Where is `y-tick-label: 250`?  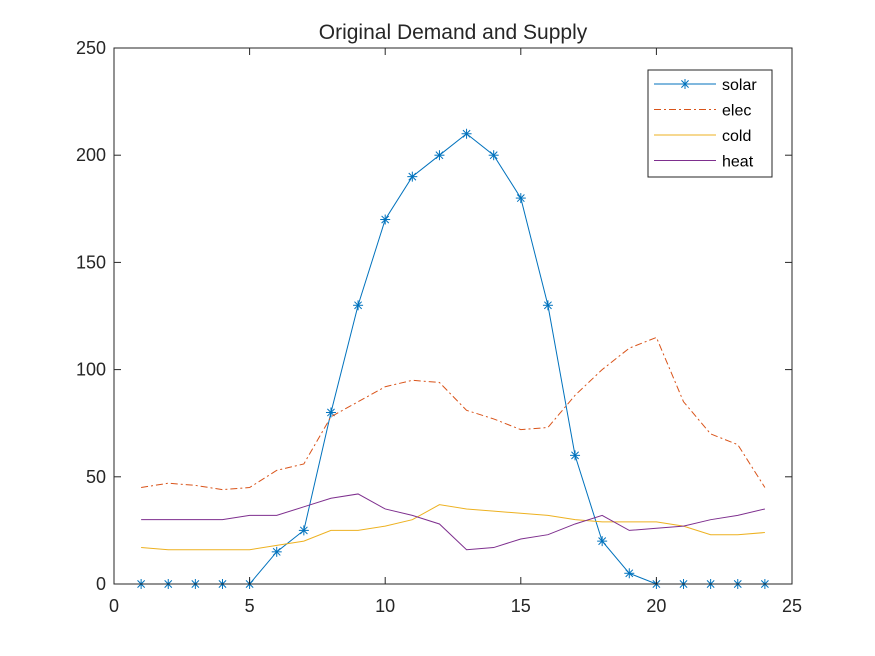
y-tick-label: 250 is located at coordinates (91, 48).